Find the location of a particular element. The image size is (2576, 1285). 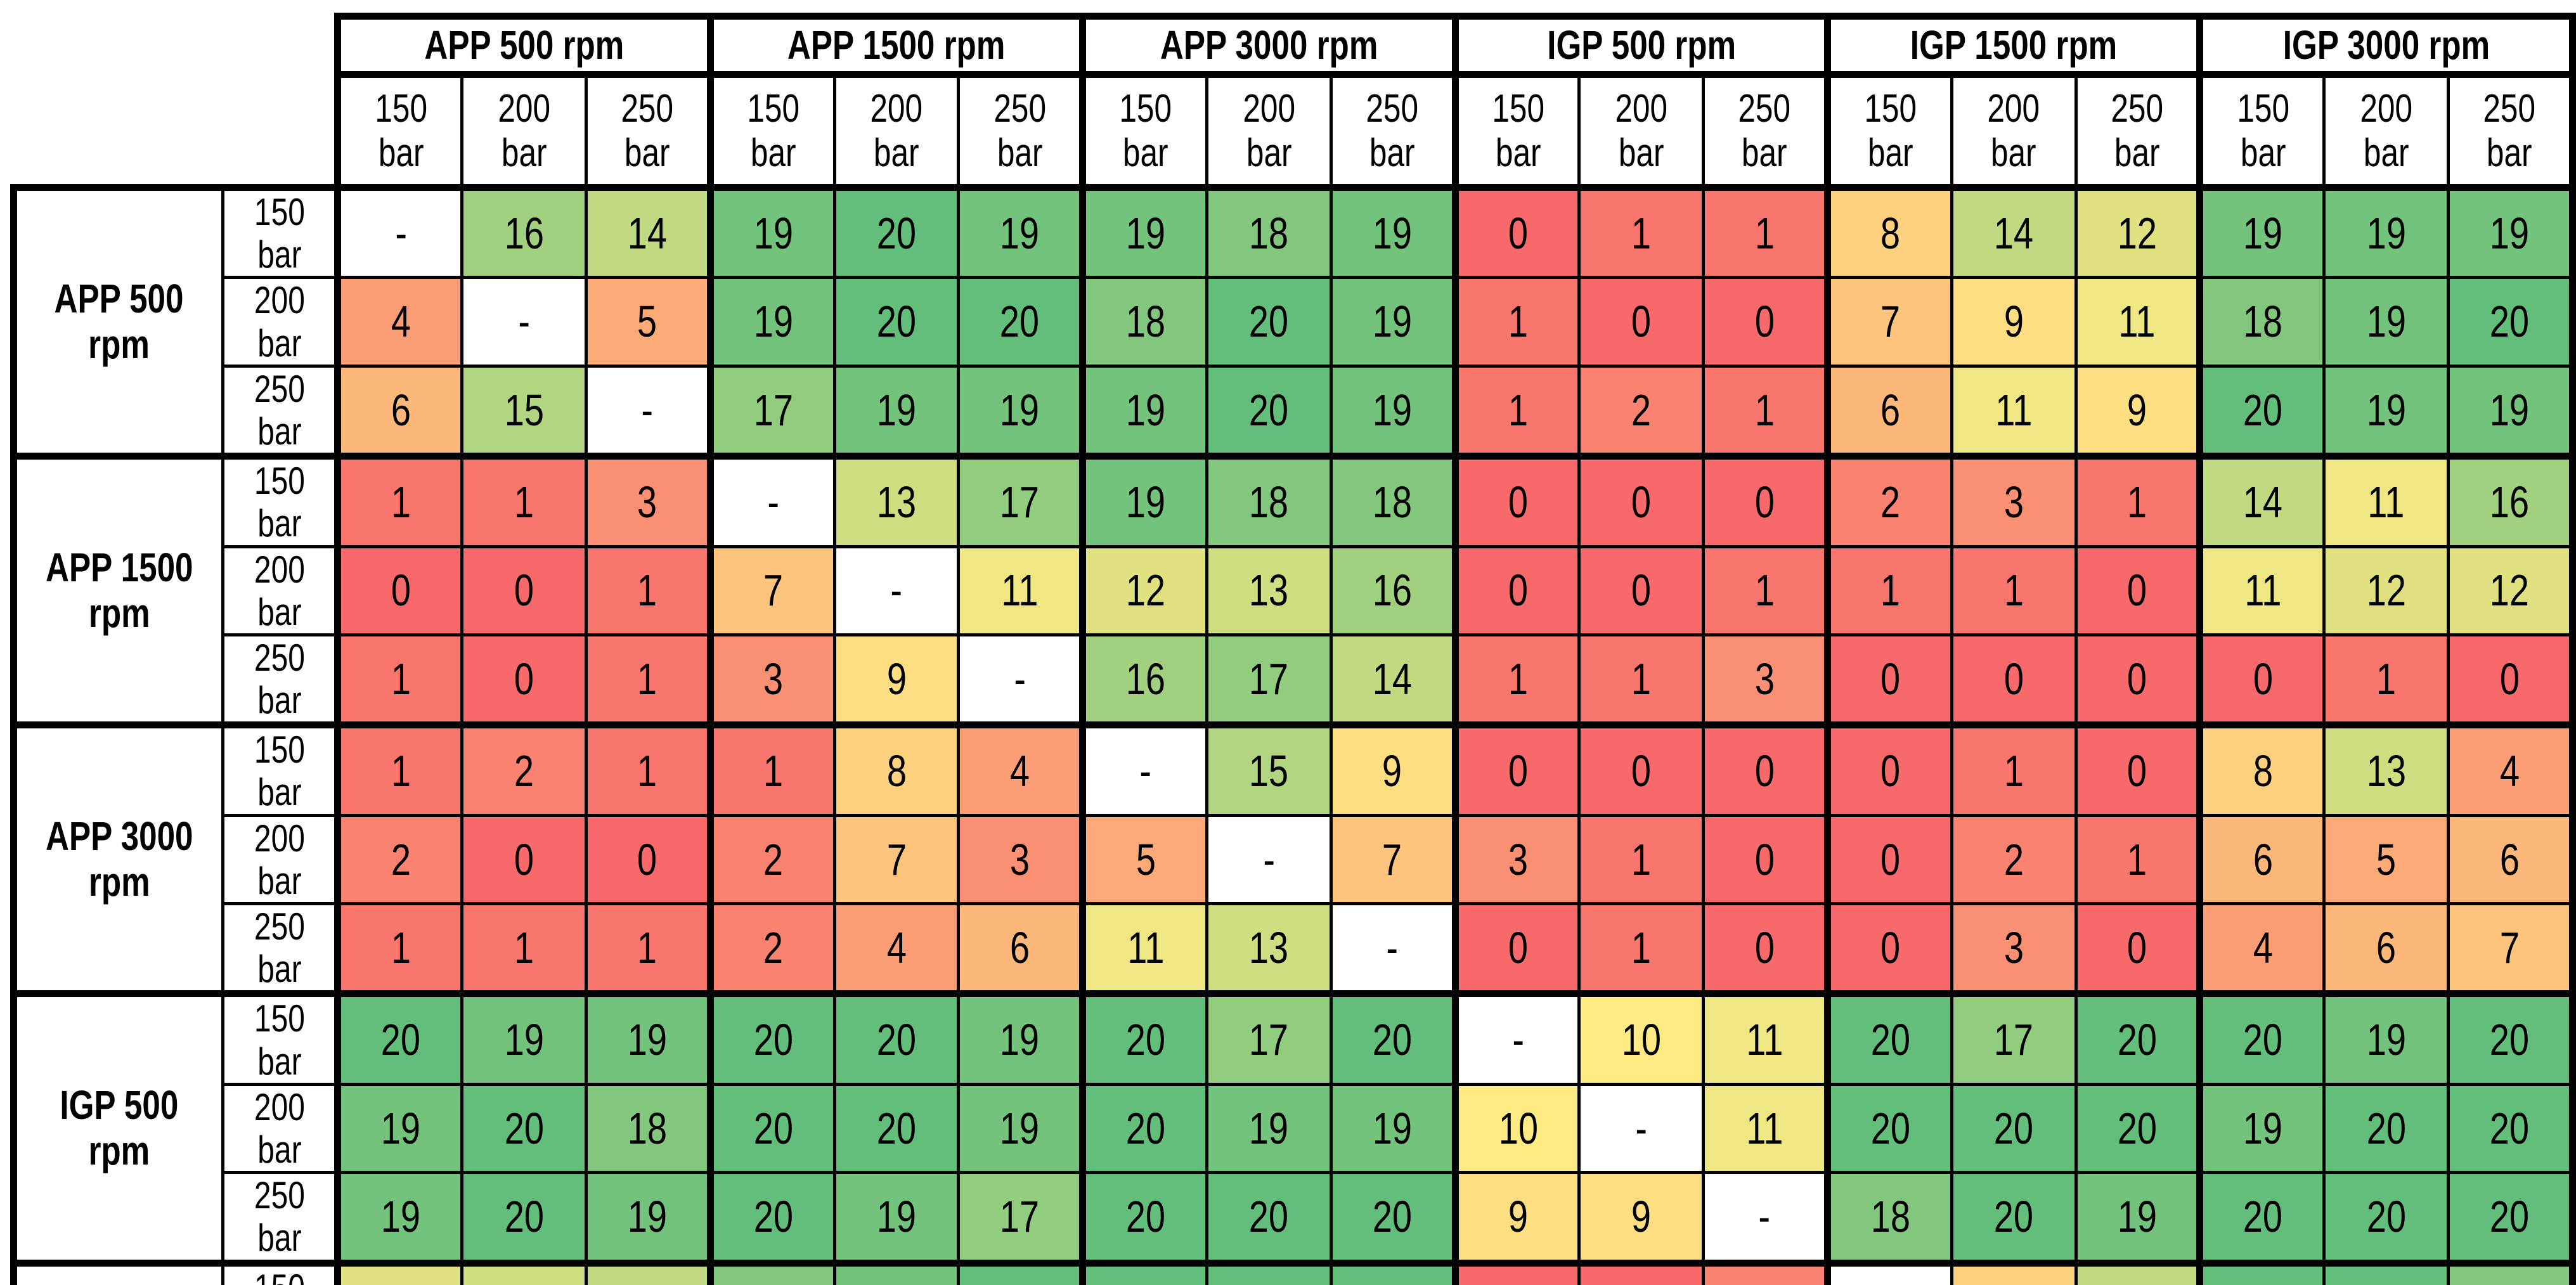

matrix-cell-value: 9 is located at coordinates (896, 679).